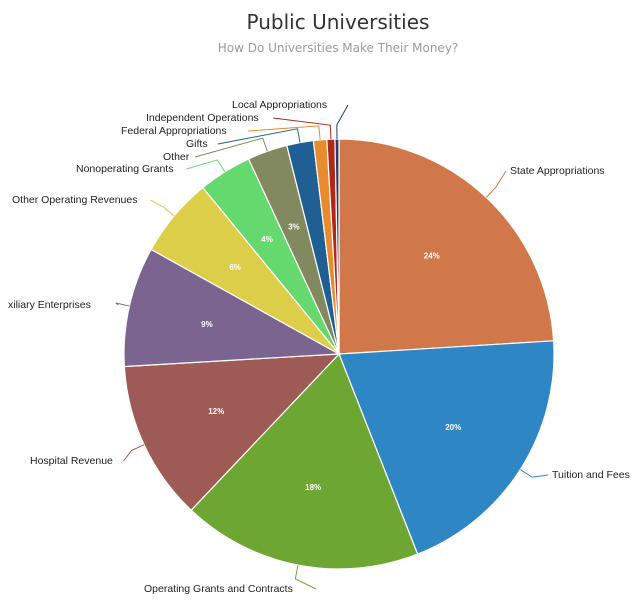 The width and height of the screenshot is (640, 606). Describe the element at coordinates (342, 122) in the screenshot. I see `leader-line-local-appropriations` at that location.